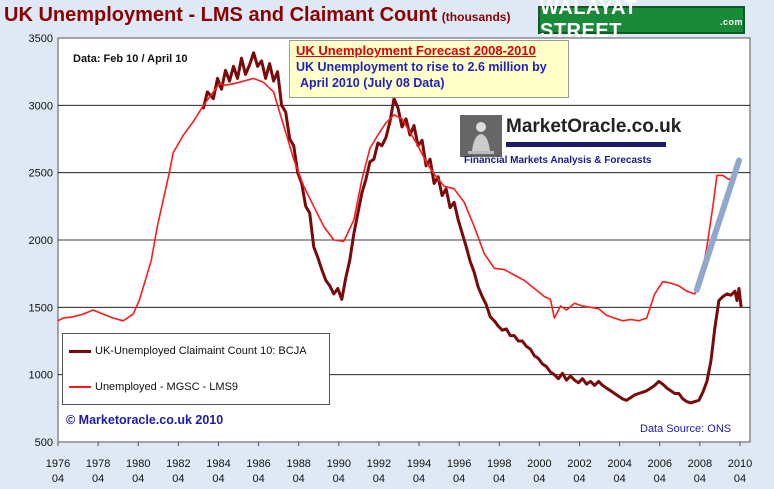 This screenshot has height=489, width=774. I want to click on x-tick-year: 2004, so click(619, 464).